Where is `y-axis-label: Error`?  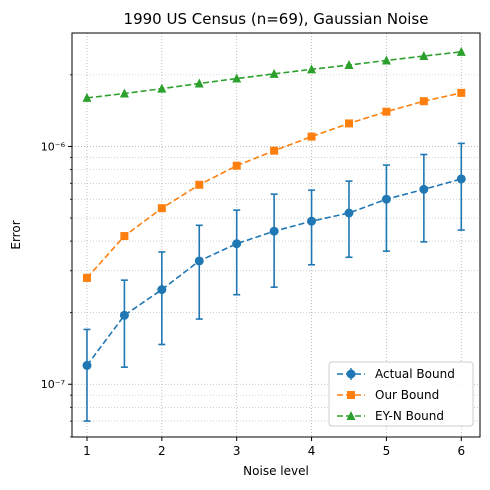
y-axis-label: Error is located at coordinates (16, 234).